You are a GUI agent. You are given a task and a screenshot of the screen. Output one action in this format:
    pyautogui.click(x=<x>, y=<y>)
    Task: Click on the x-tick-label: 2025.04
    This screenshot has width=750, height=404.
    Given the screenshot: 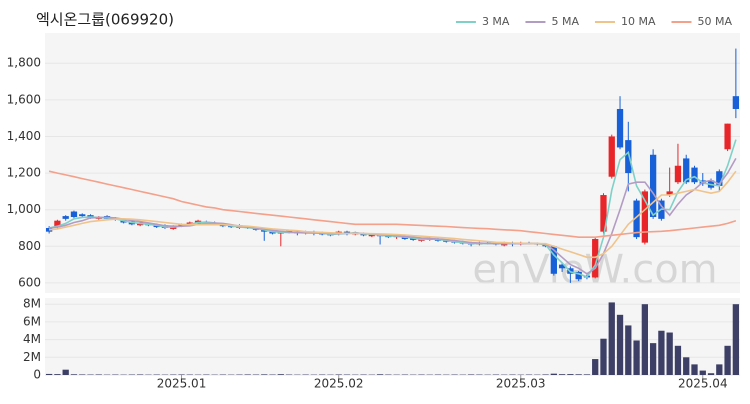 What is the action you would take?
    pyautogui.click(x=703, y=384)
    